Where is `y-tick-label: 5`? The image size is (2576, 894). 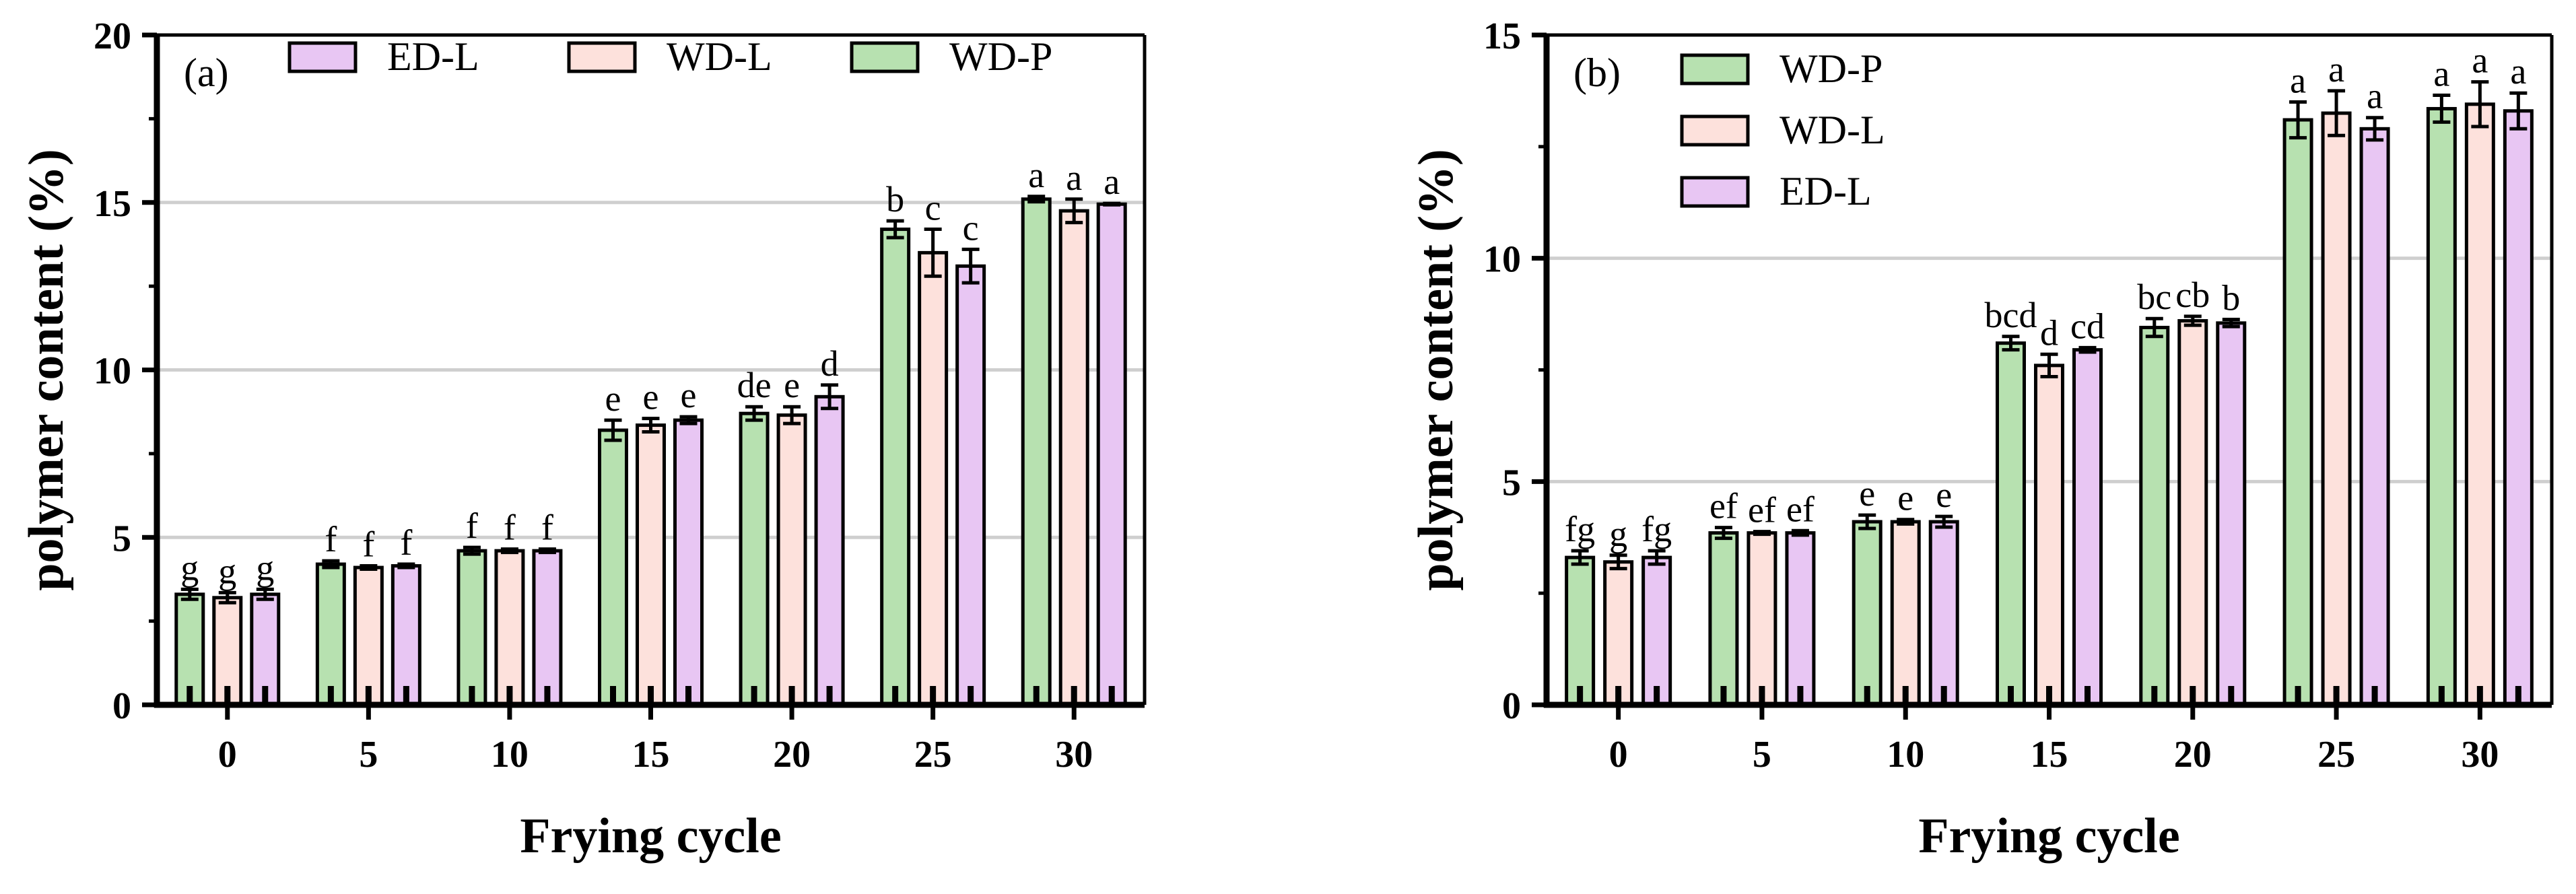 y-tick-label: 5 is located at coordinates (1511, 483).